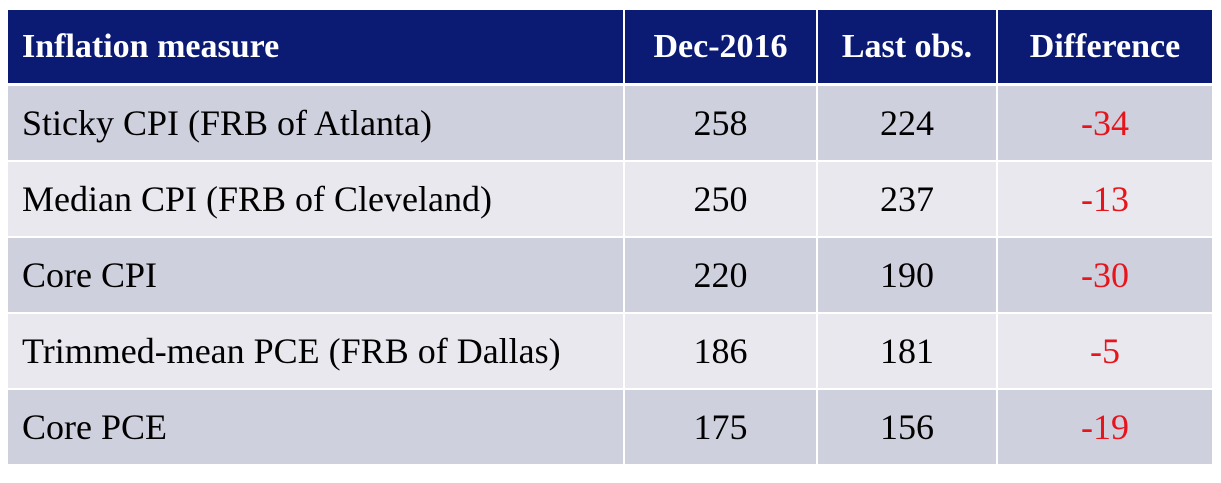  Describe the element at coordinates (316, 122) in the screenshot. I see `cell-measure: Sticky CPI (FRB of Atlanta)` at that location.